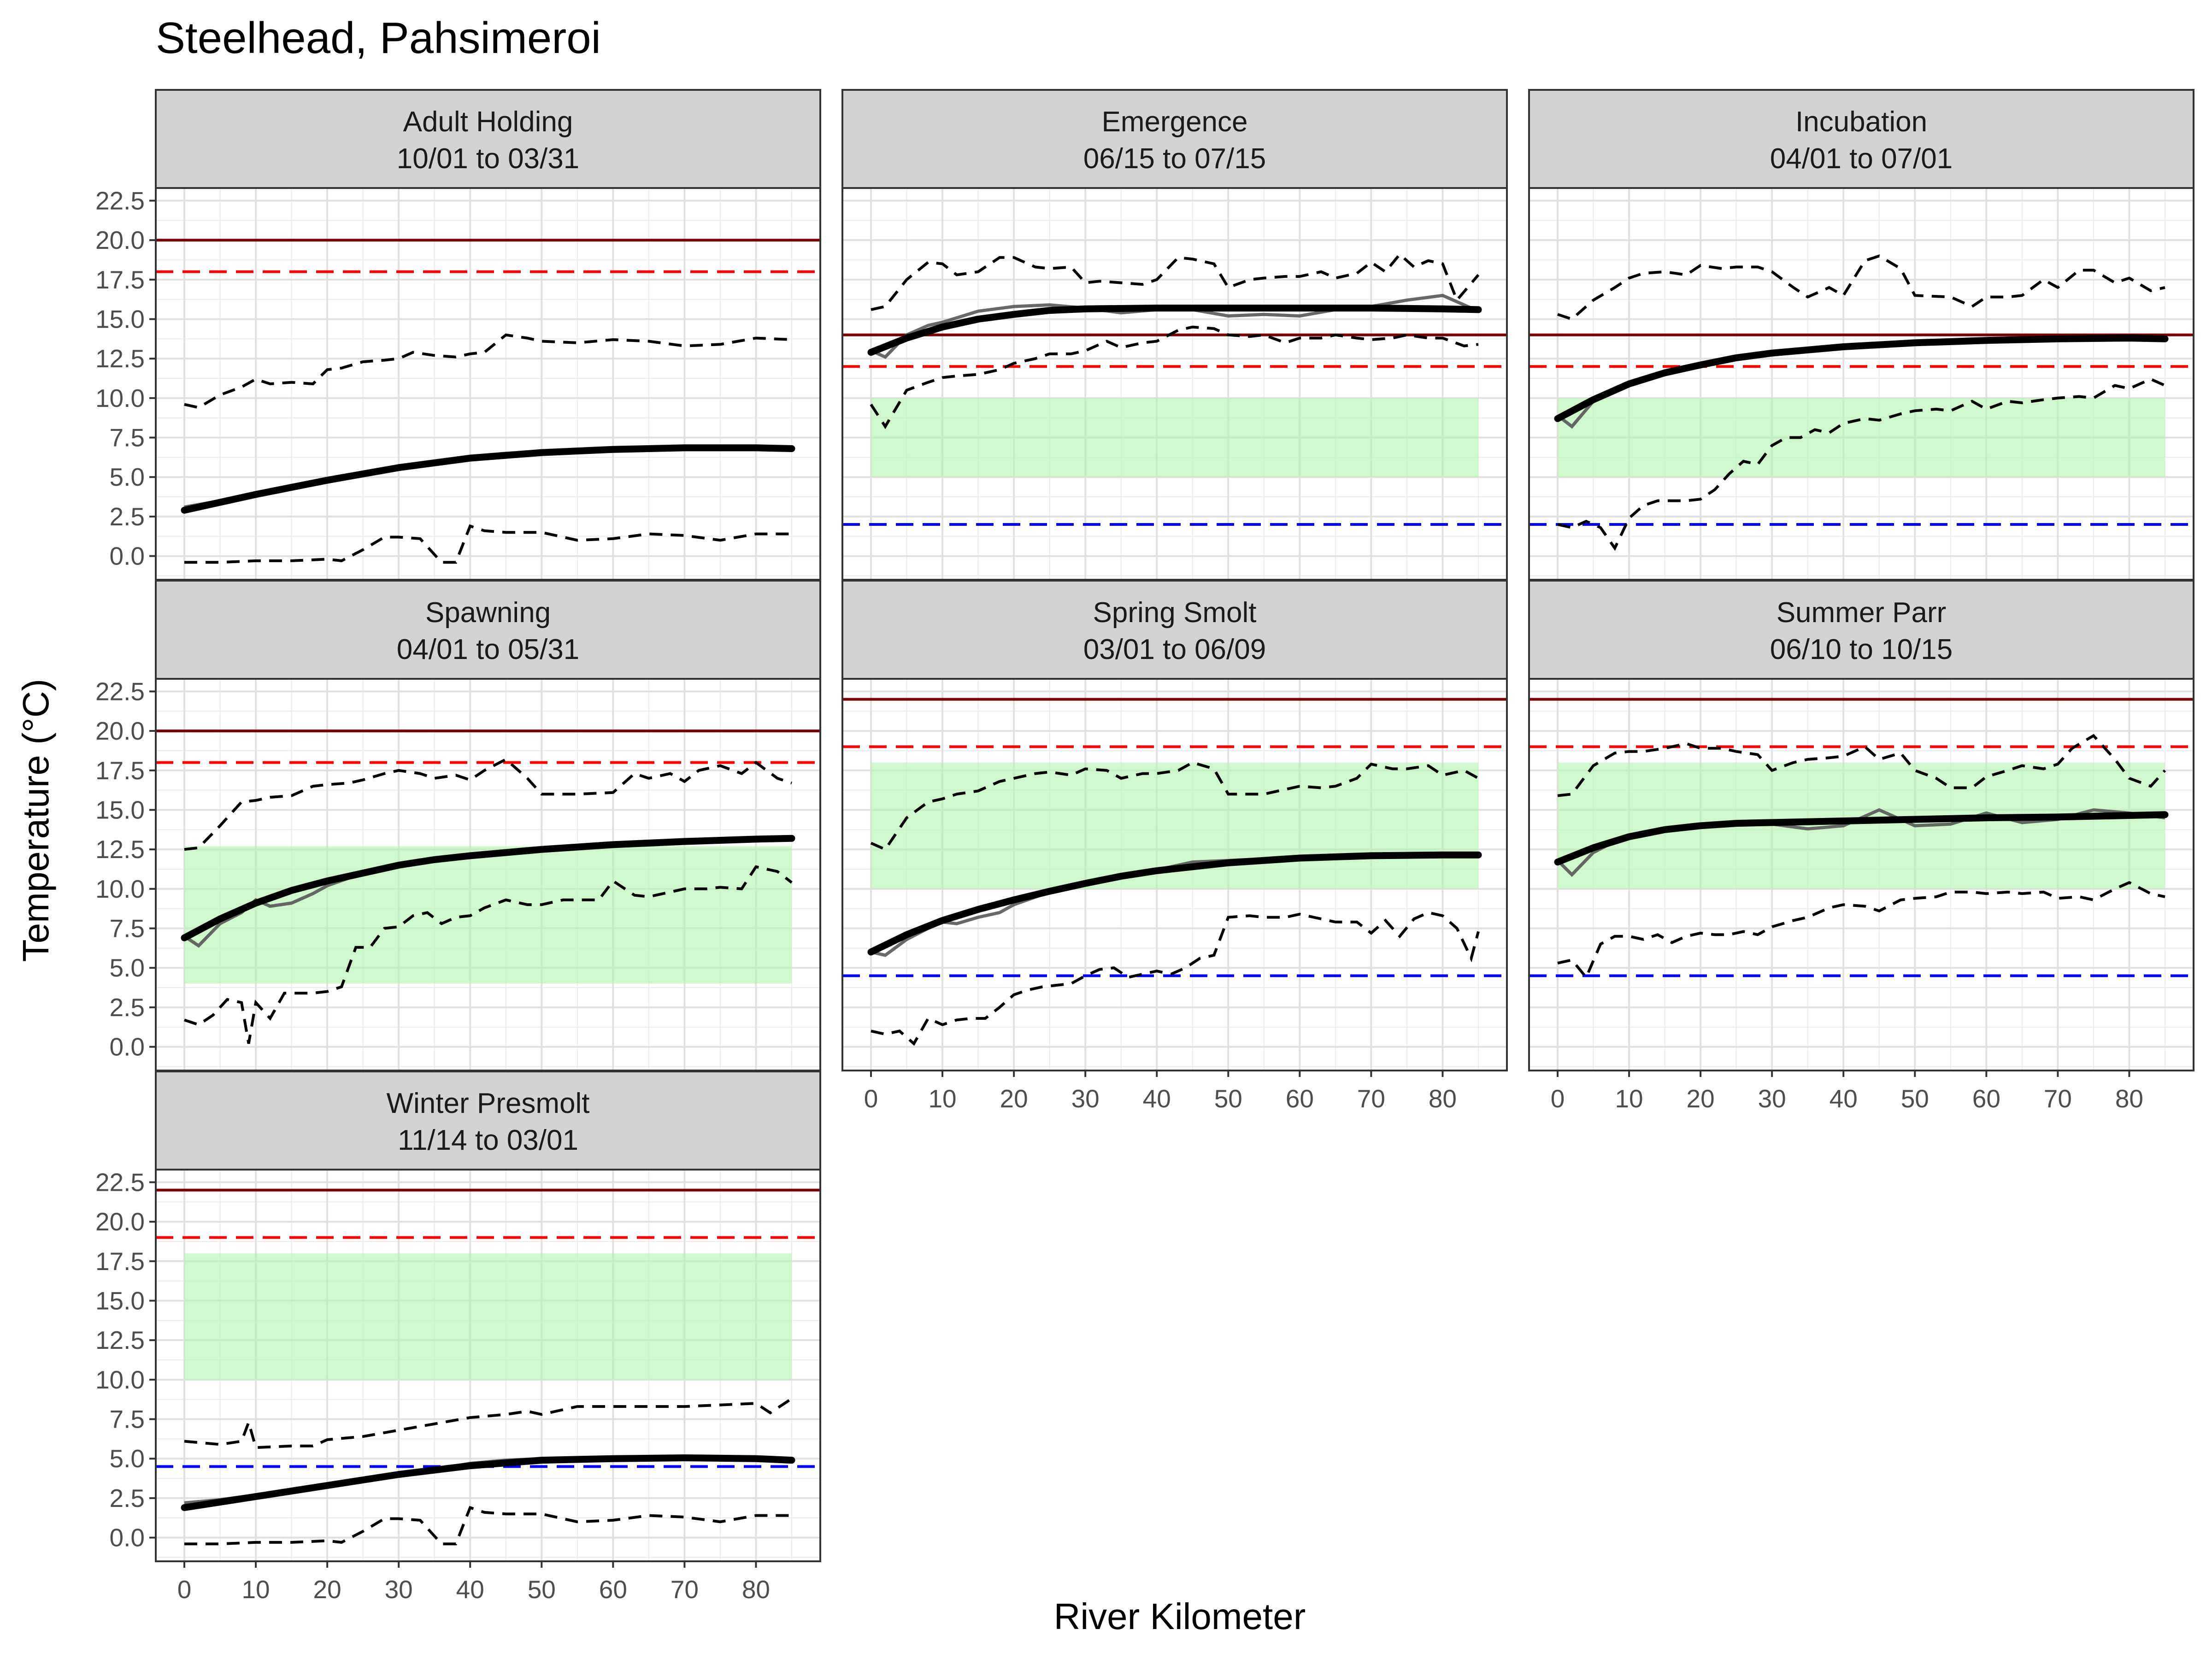 This screenshot has width=2212, height=1659. Describe the element at coordinates (488, 613) in the screenshot. I see `strip-title: Spawning` at that location.